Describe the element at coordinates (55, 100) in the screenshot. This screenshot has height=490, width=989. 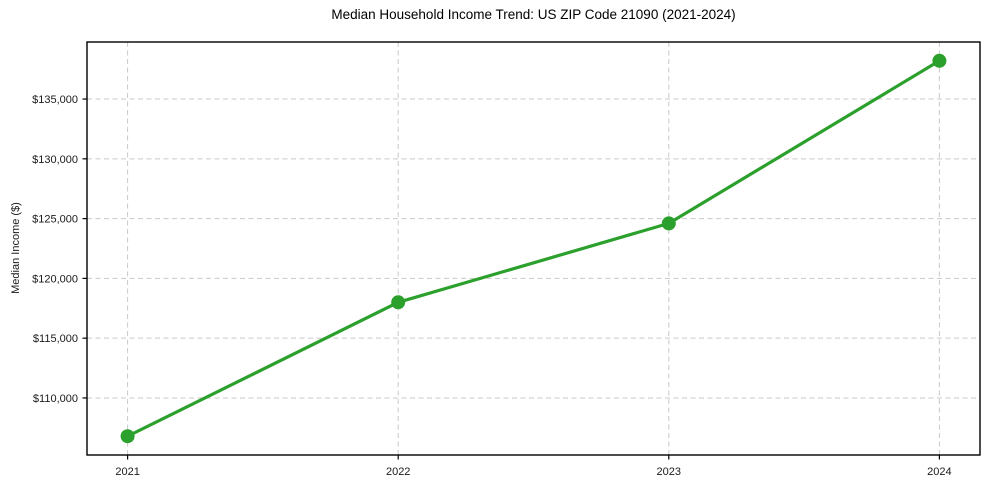
I see `y-tick-label: $135,000` at that location.